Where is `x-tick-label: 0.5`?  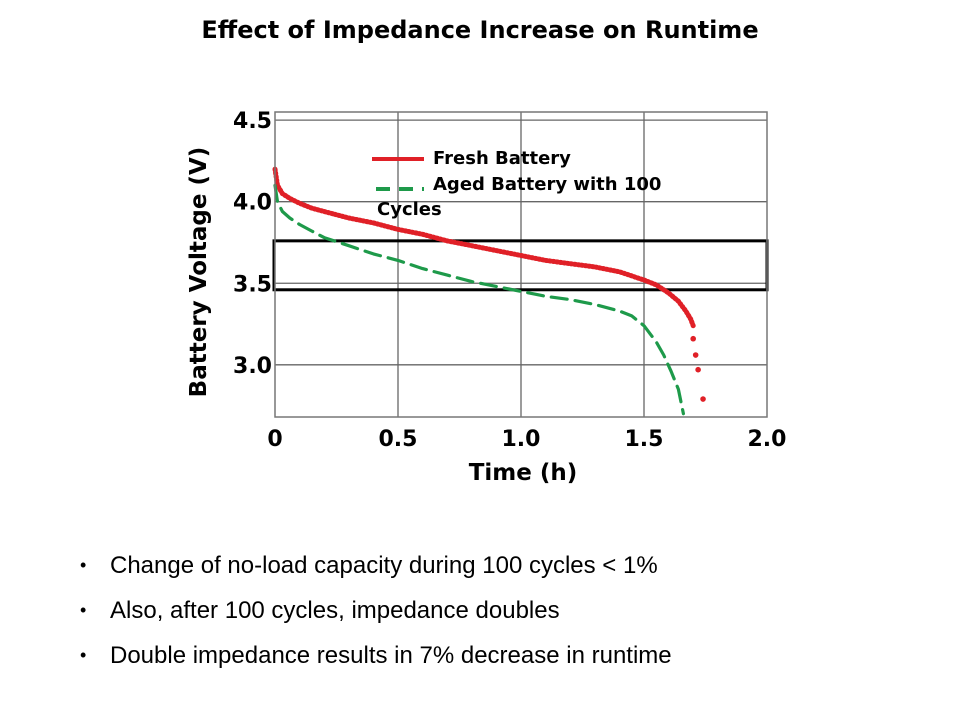
x-tick-label: 0.5 is located at coordinates (398, 439).